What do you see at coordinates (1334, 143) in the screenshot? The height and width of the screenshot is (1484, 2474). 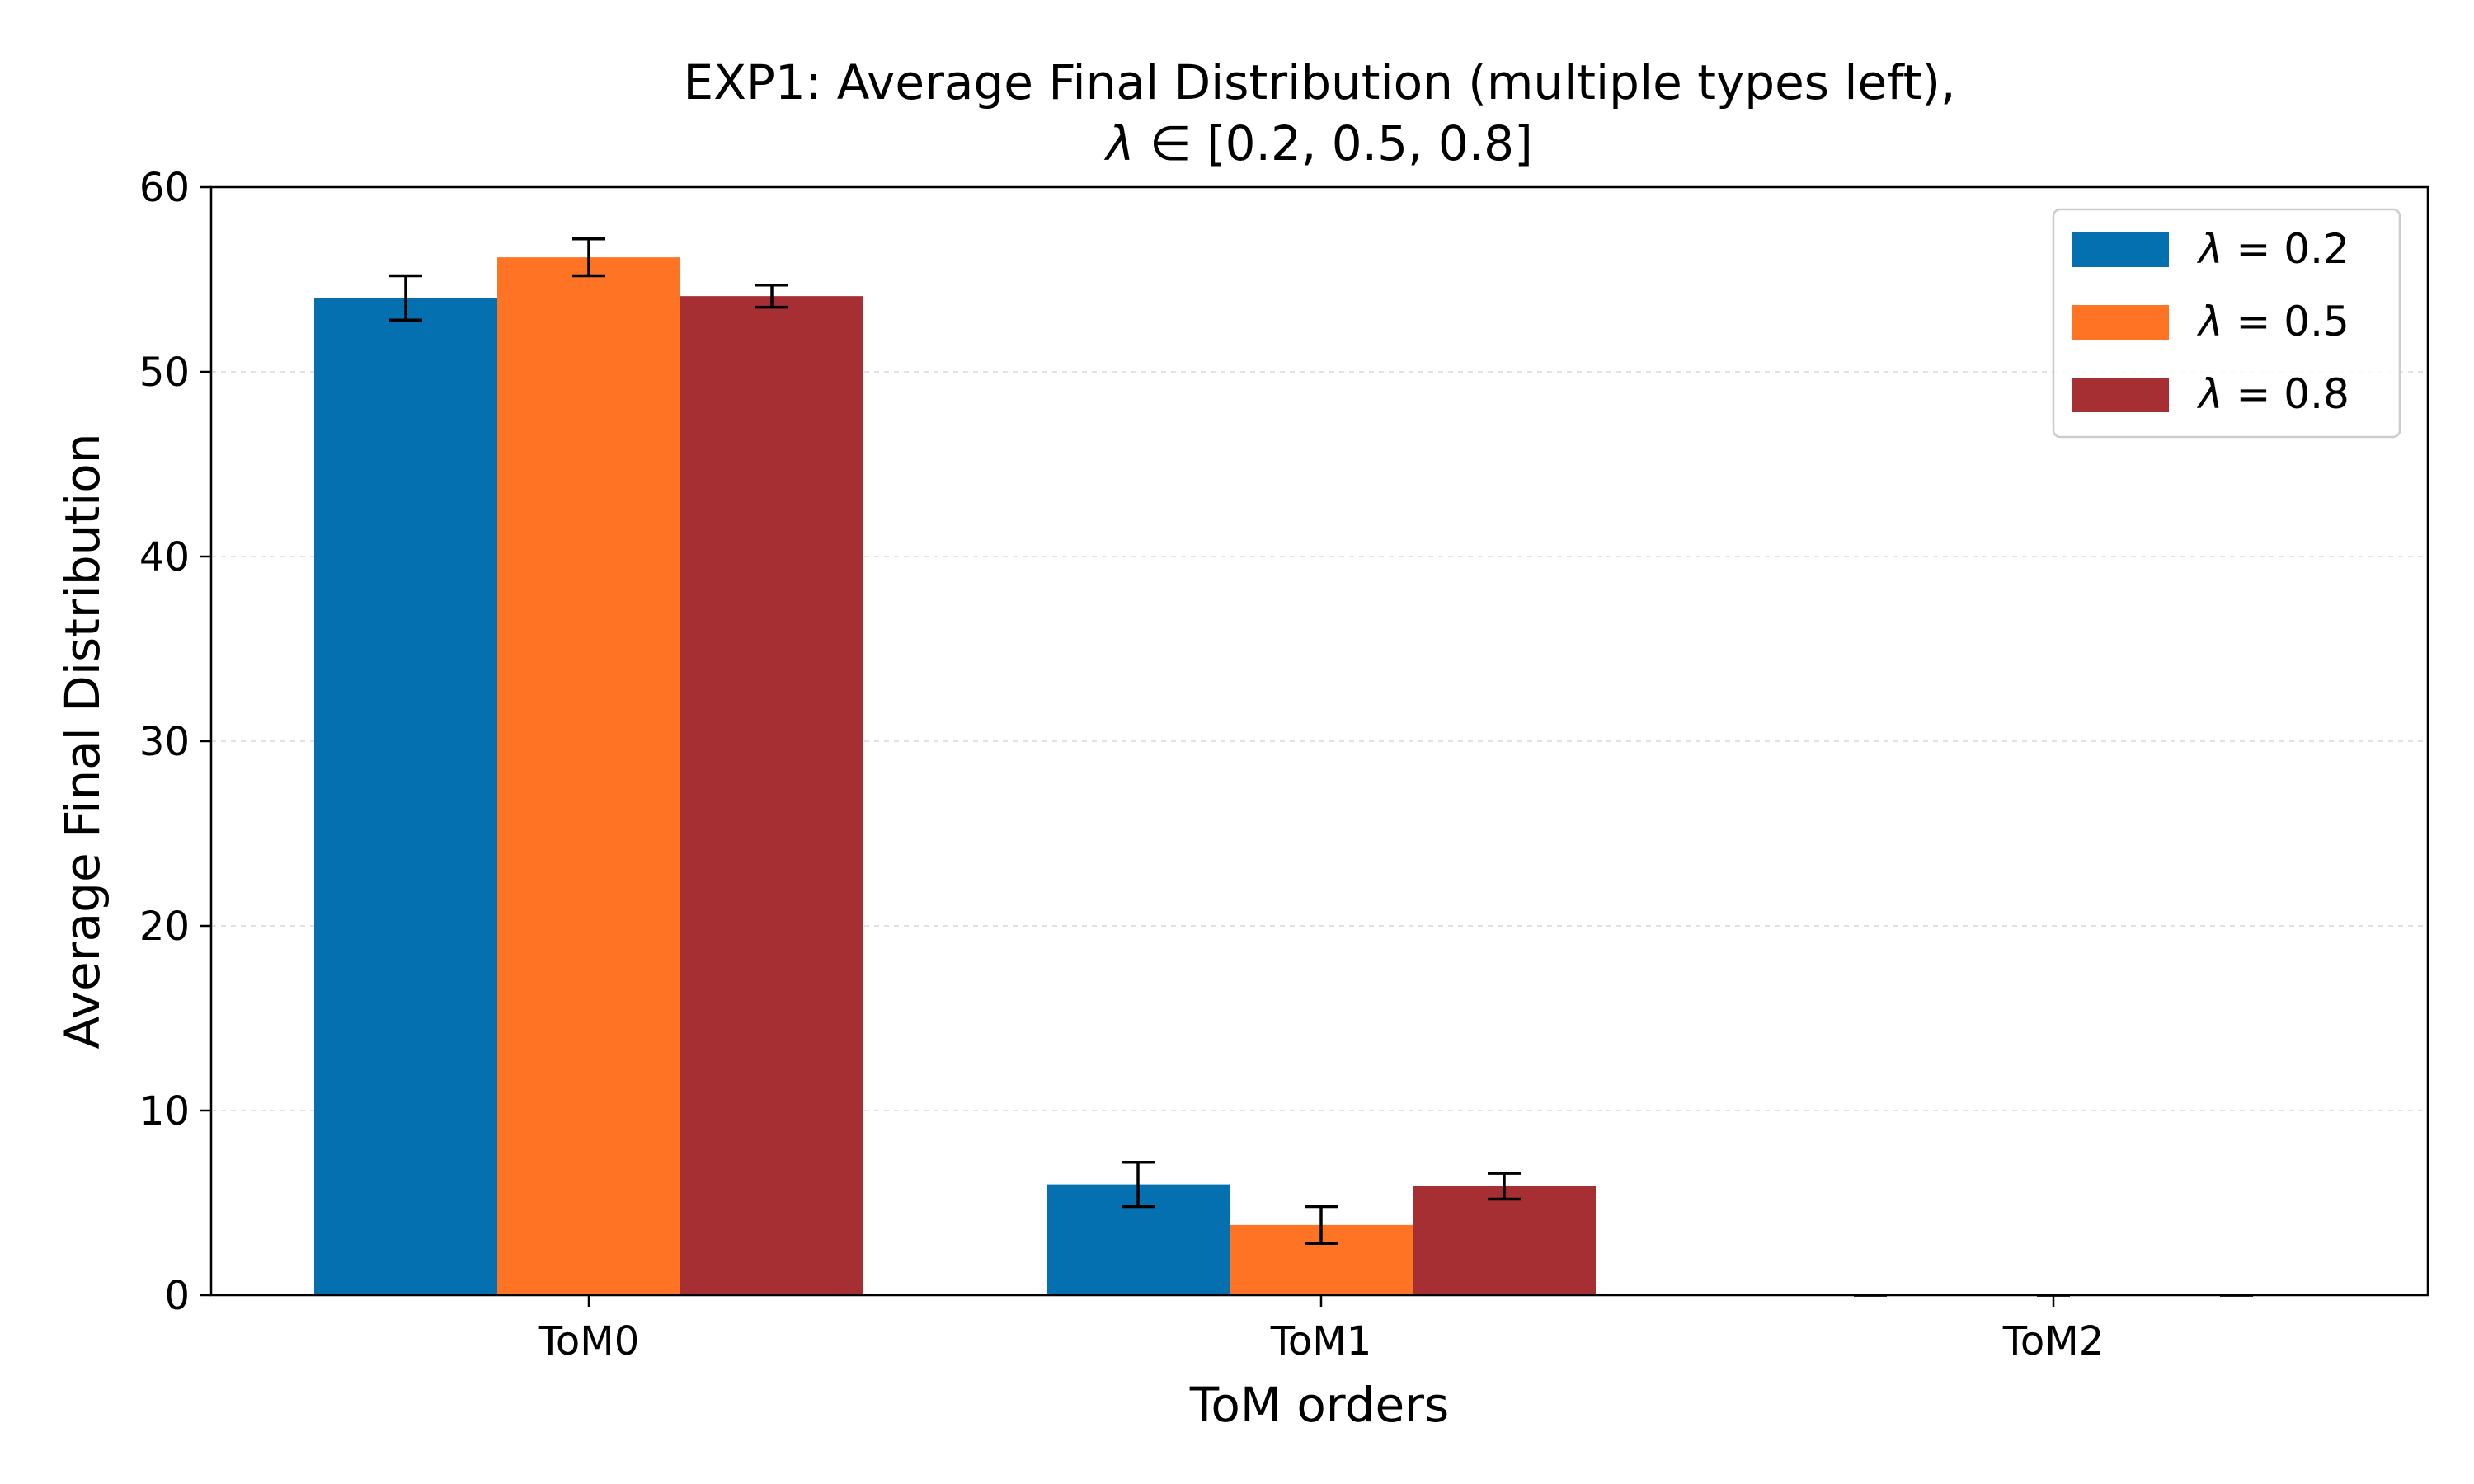 I see `title-lambda-range: ∈ [0.2, 0.5, 0.8]` at bounding box center [1334, 143].